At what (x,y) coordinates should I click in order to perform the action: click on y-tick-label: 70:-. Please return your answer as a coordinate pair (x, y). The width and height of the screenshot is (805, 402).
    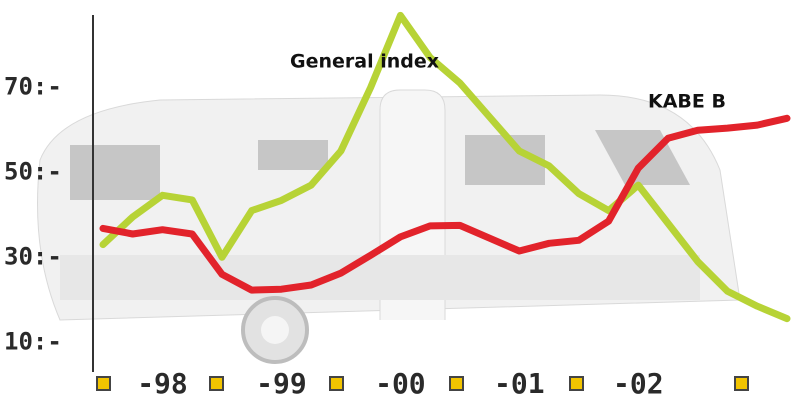
    Looking at the image, I should click on (33, 86).